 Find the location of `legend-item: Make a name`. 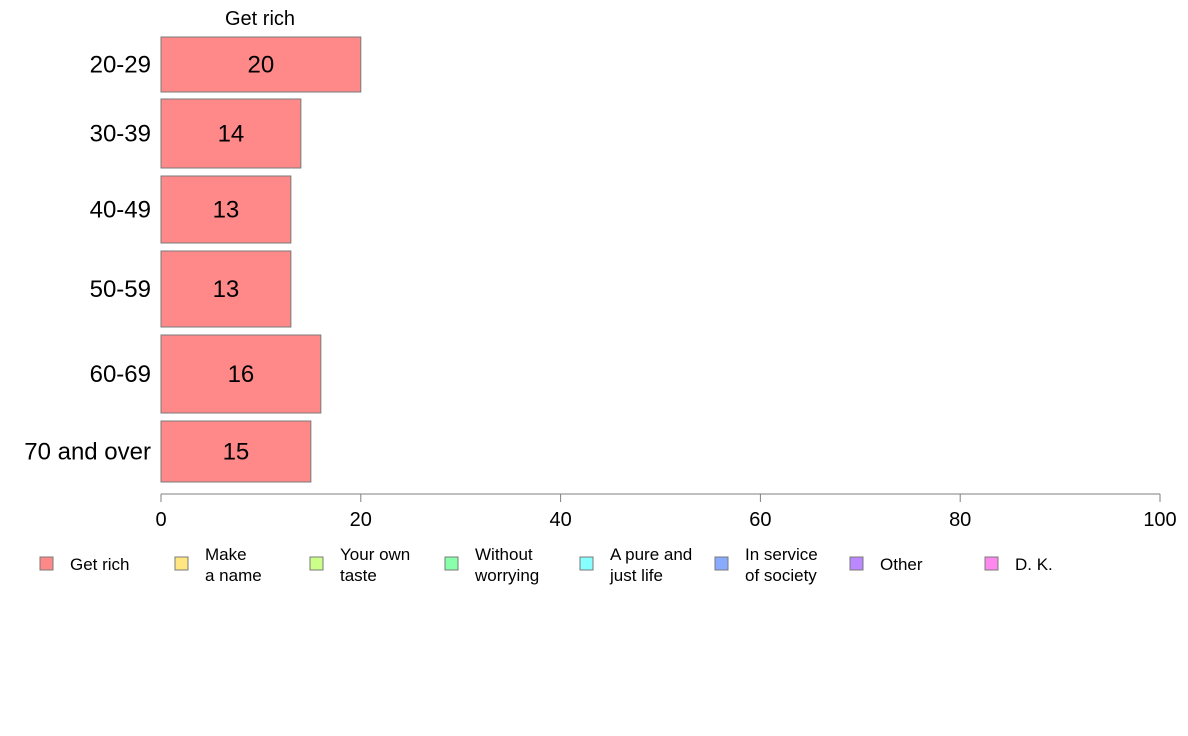

legend-item: Make a name is located at coordinates (218, 565).